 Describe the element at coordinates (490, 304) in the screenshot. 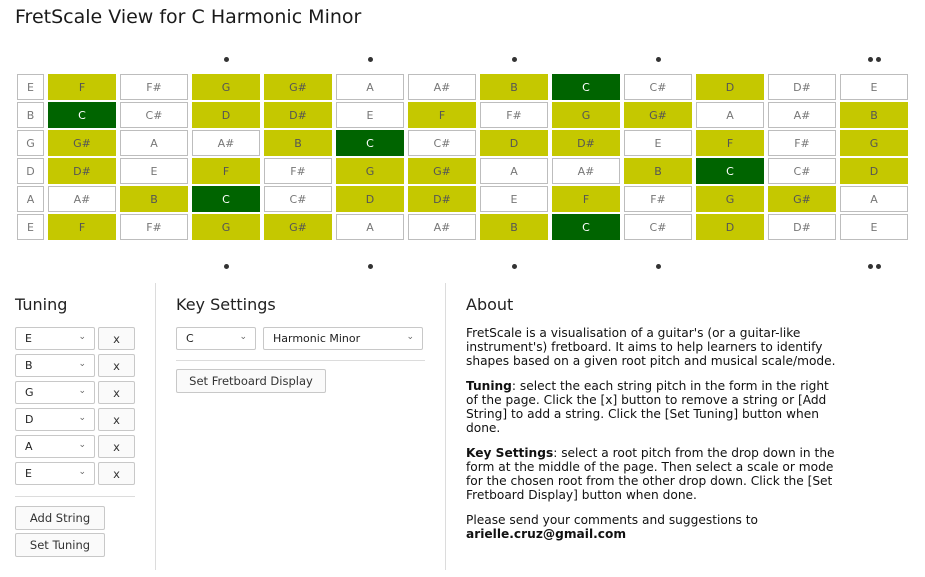

I see `about-heading: About` at that location.